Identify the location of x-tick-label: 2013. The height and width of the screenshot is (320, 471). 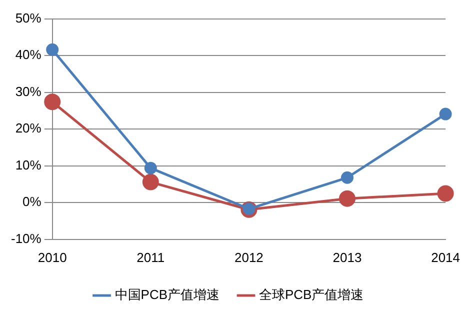
(347, 257).